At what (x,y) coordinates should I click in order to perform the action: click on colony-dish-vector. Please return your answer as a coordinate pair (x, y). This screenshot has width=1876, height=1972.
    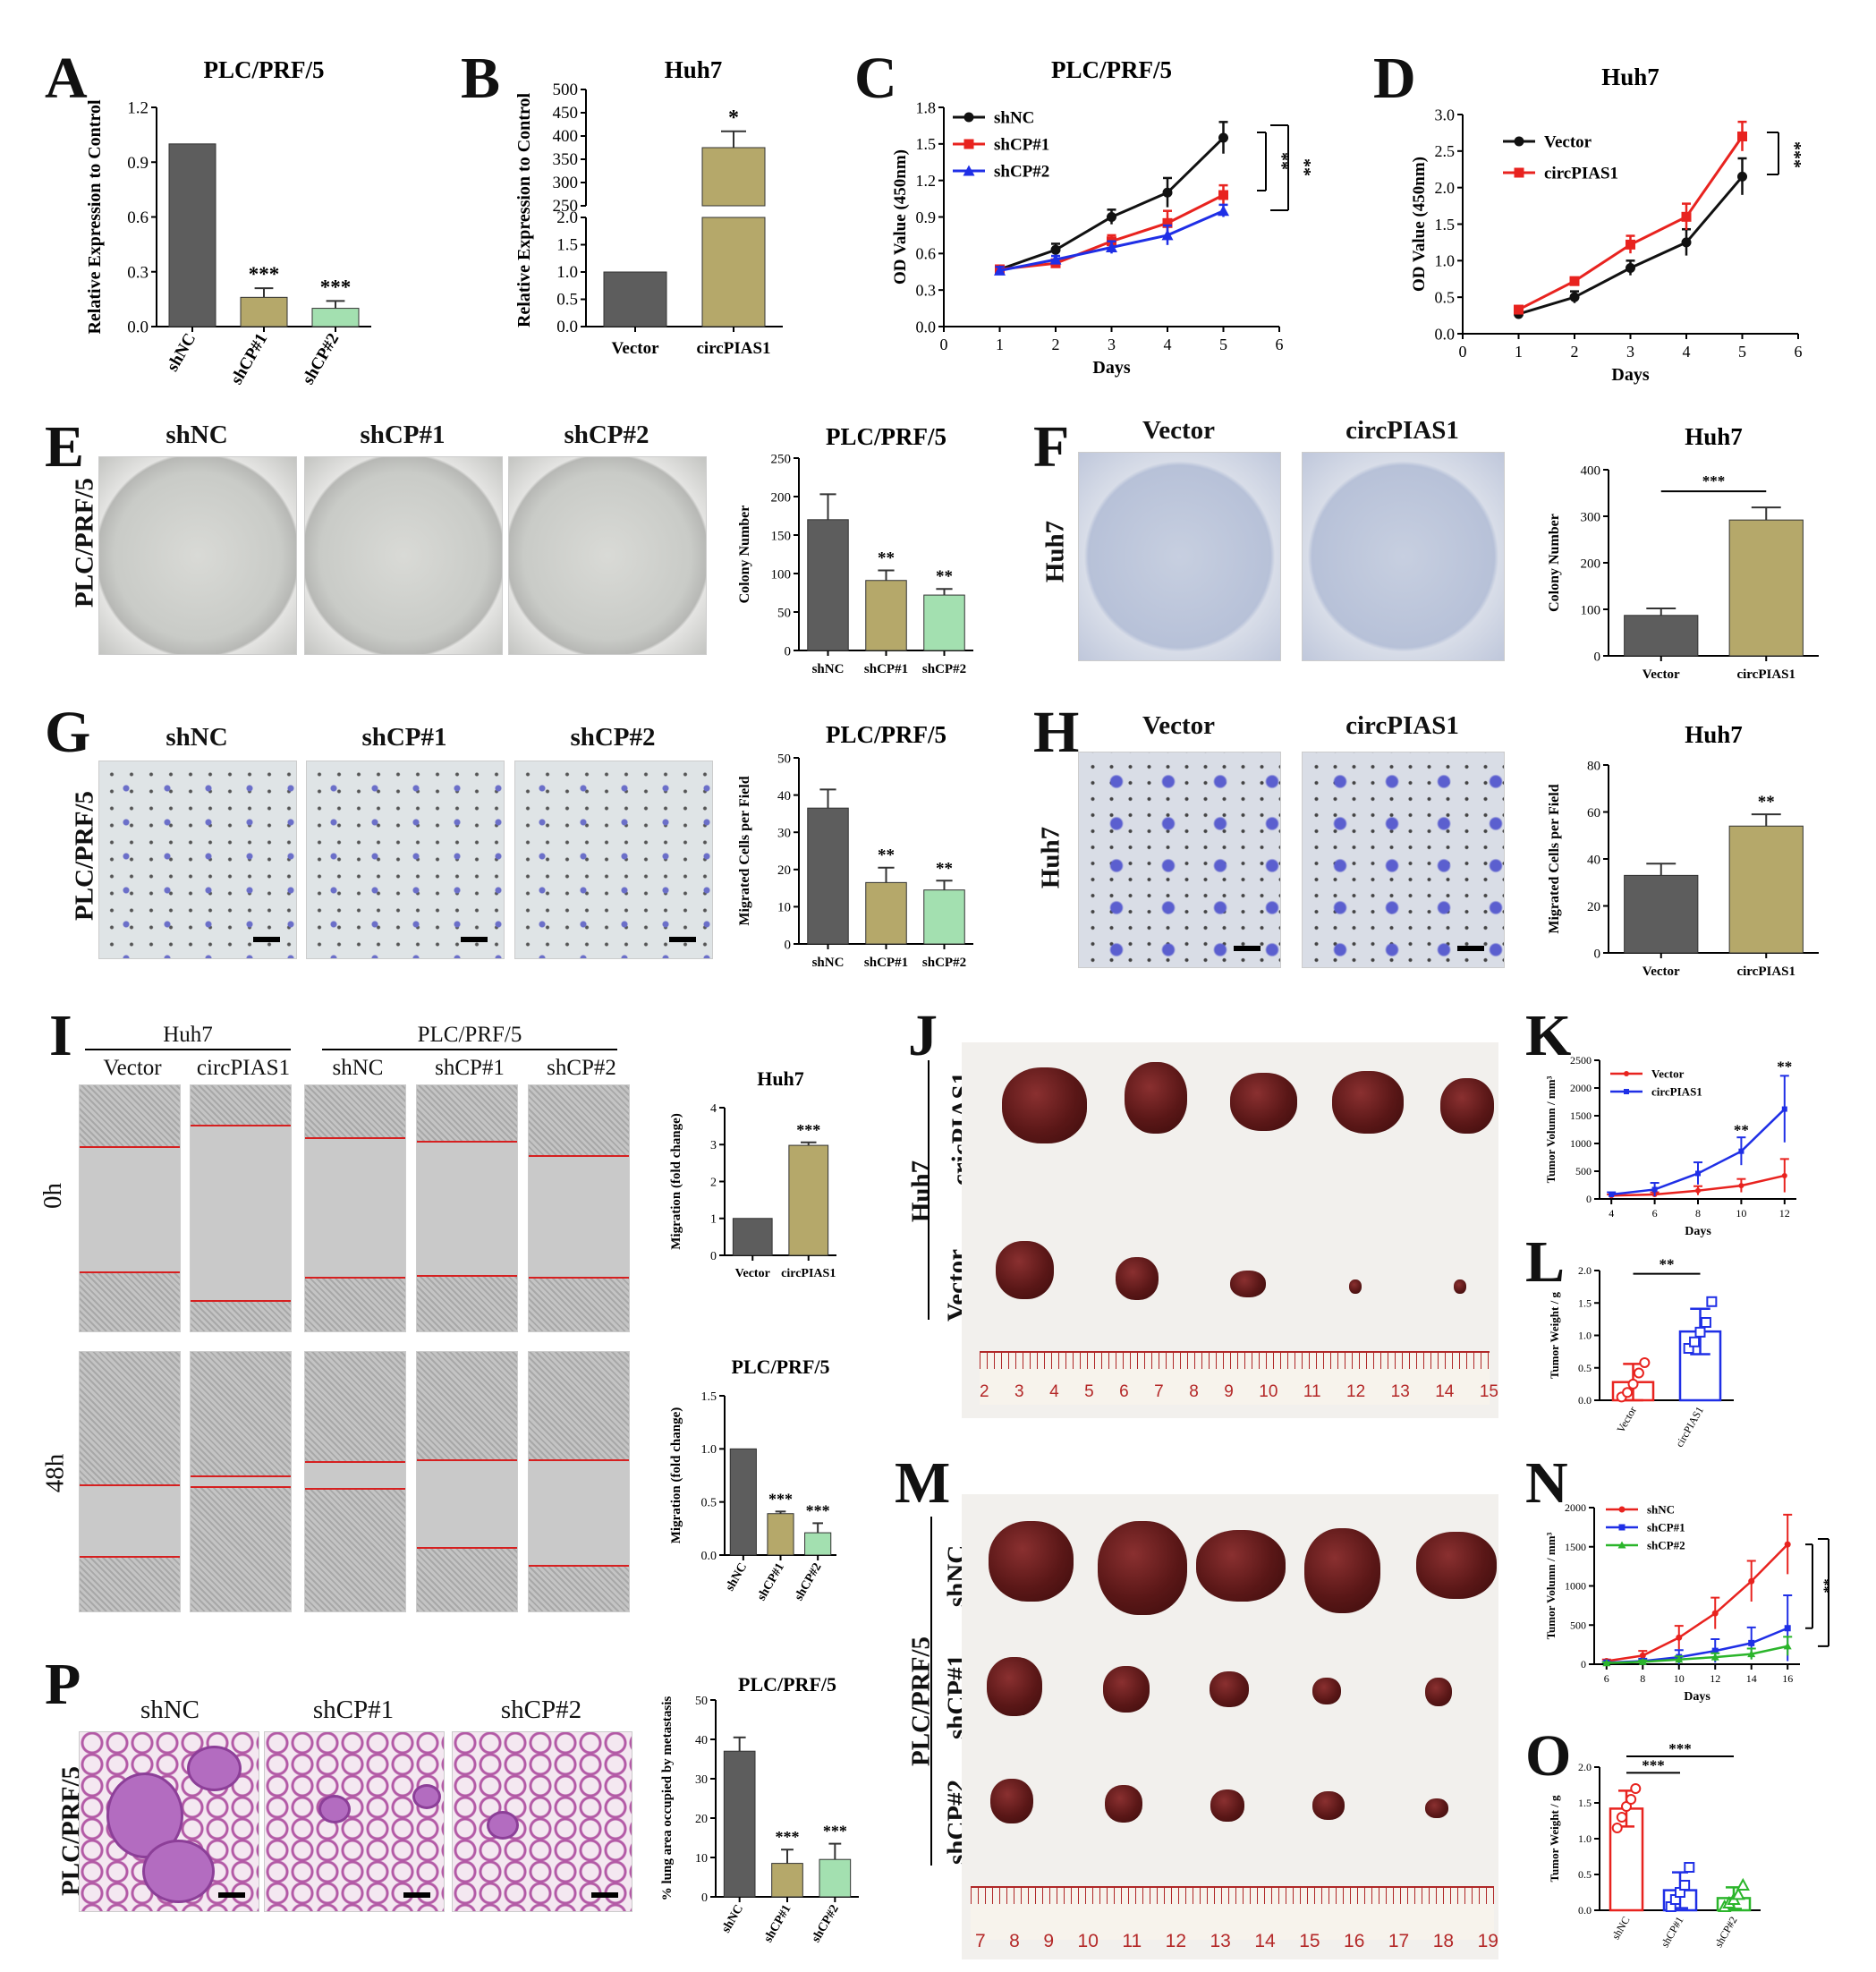
    Looking at the image, I should click on (1179, 556).